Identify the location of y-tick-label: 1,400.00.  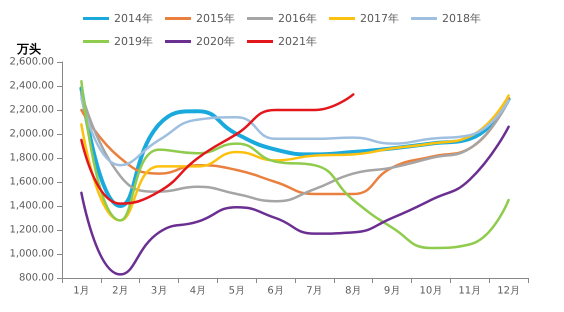
(31, 206).